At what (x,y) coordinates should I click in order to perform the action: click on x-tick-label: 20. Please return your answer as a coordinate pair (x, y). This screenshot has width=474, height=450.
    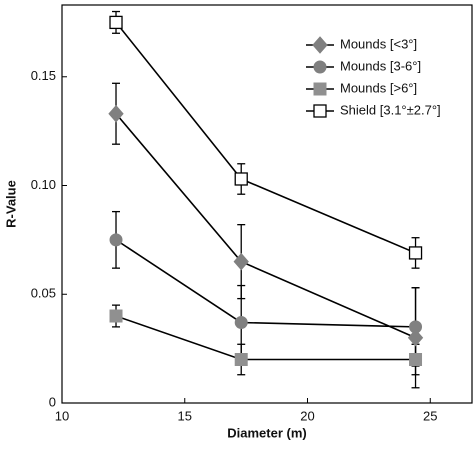
    Looking at the image, I should click on (307, 415).